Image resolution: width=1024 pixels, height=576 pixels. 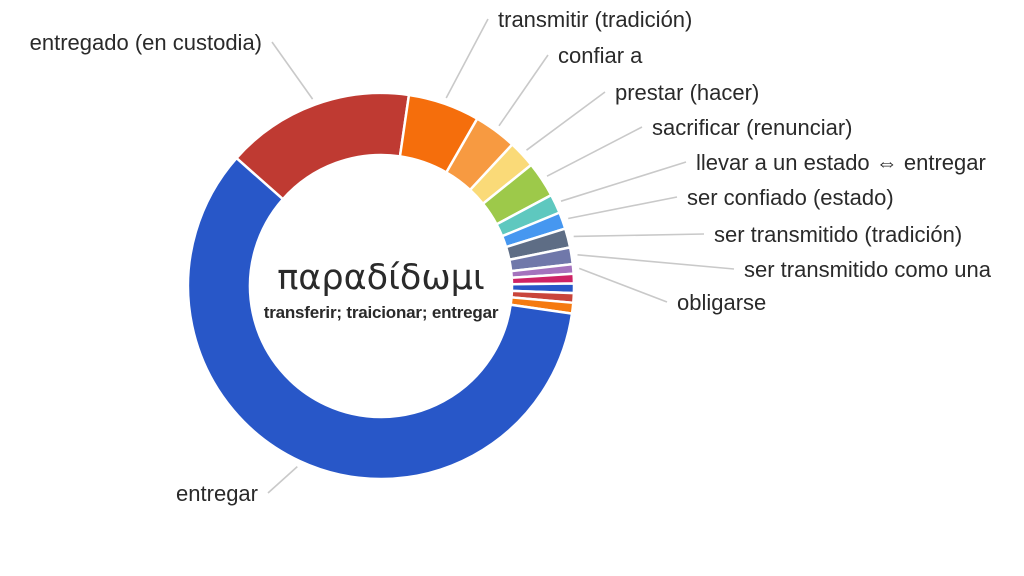 What do you see at coordinates (381, 312) in the screenshot?
I see `center-glosses-text: transferir; traicionar; entregar` at bounding box center [381, 312].